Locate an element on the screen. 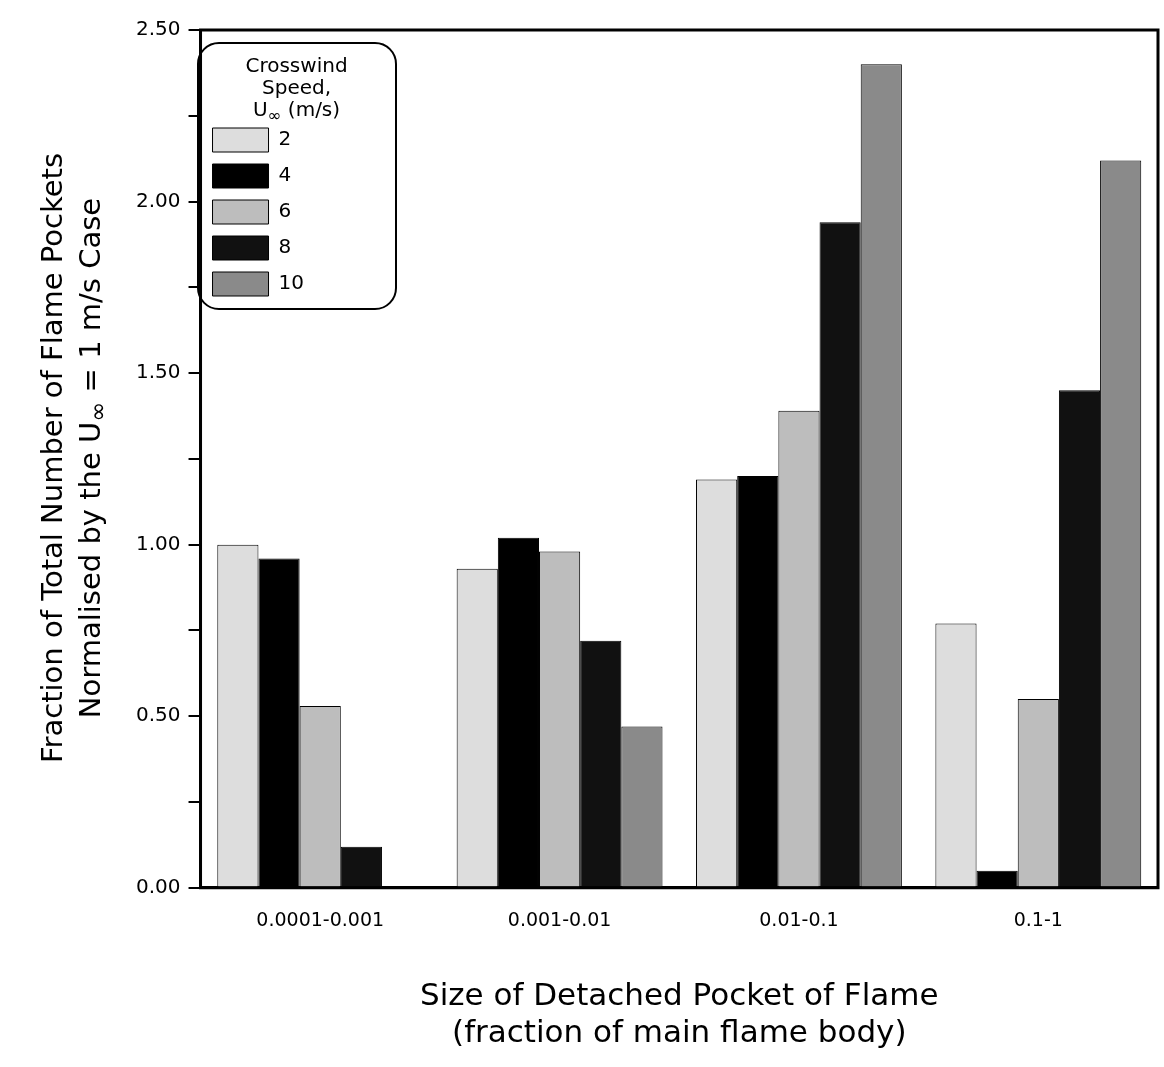 Image resolution: width=1164 pixels, height=1067 pixels. y-tick-label: 1.00 is located at coordinates (158, 542).